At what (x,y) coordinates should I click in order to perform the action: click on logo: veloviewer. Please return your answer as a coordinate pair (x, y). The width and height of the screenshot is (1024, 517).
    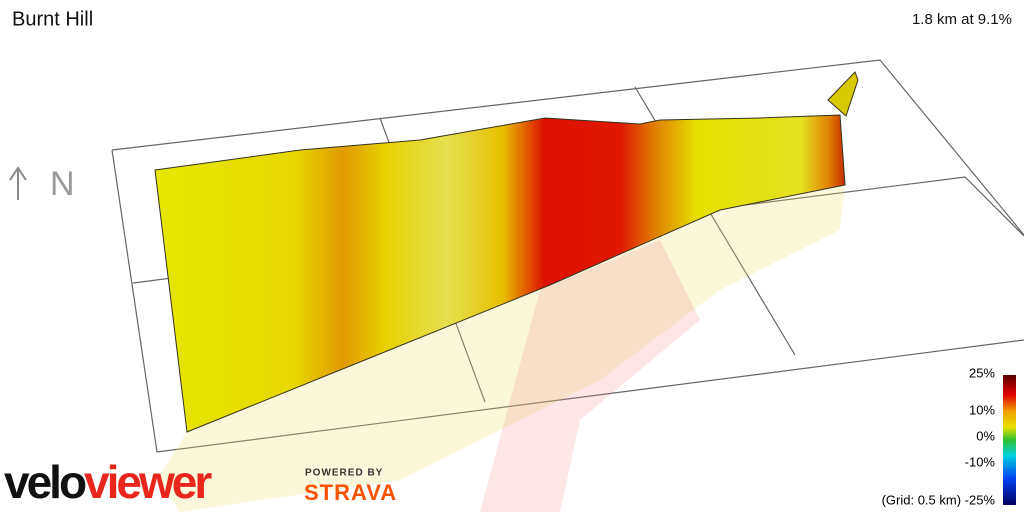
    Looking at the image, I should click on (108, 482).